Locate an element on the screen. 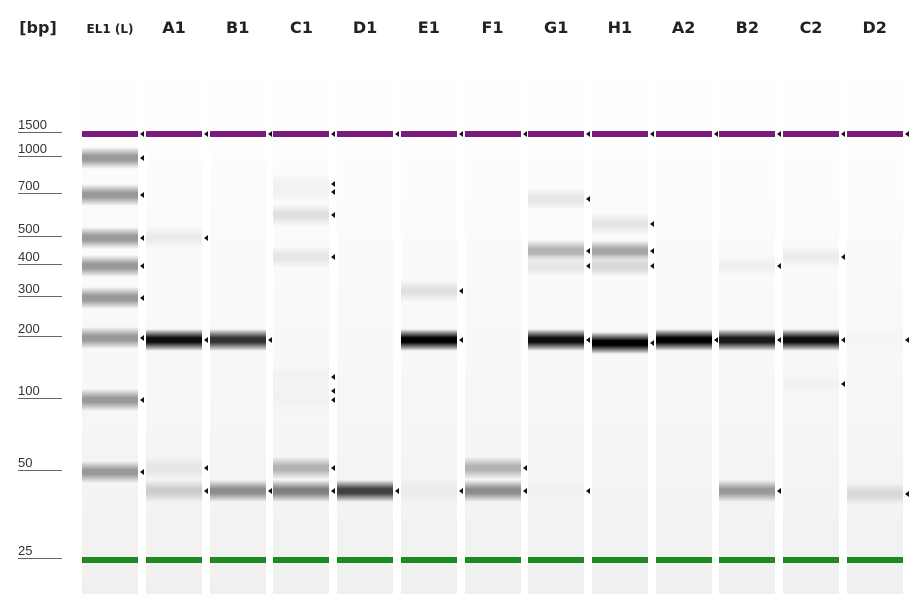 This screenshot has height=612, width=920. size-label: 50 is located at coordinates (25, 462).